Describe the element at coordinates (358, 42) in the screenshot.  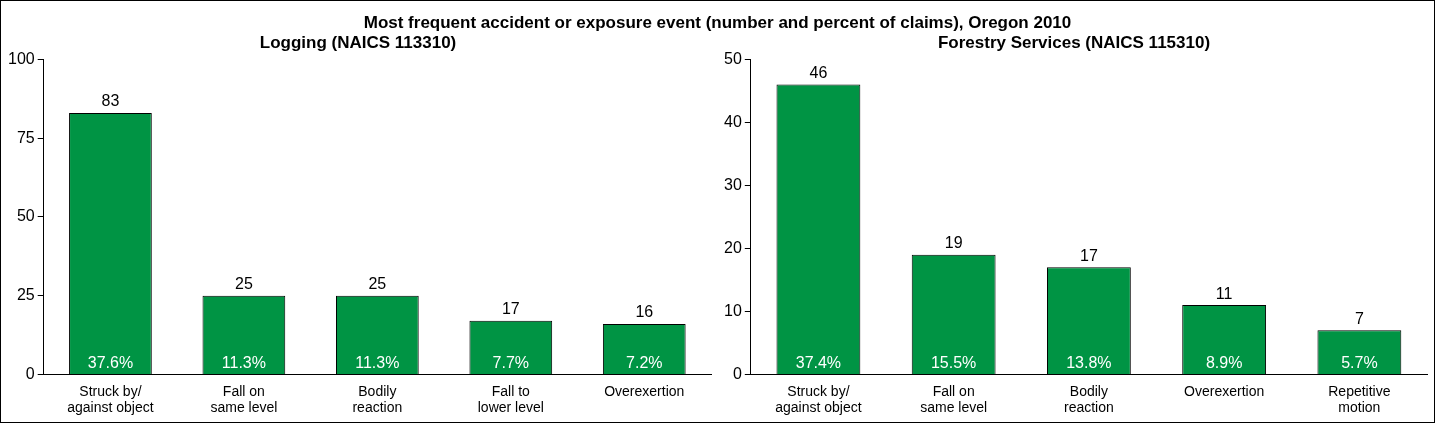
I see `chart-title: Logging (NAICS 113310)` at that location.